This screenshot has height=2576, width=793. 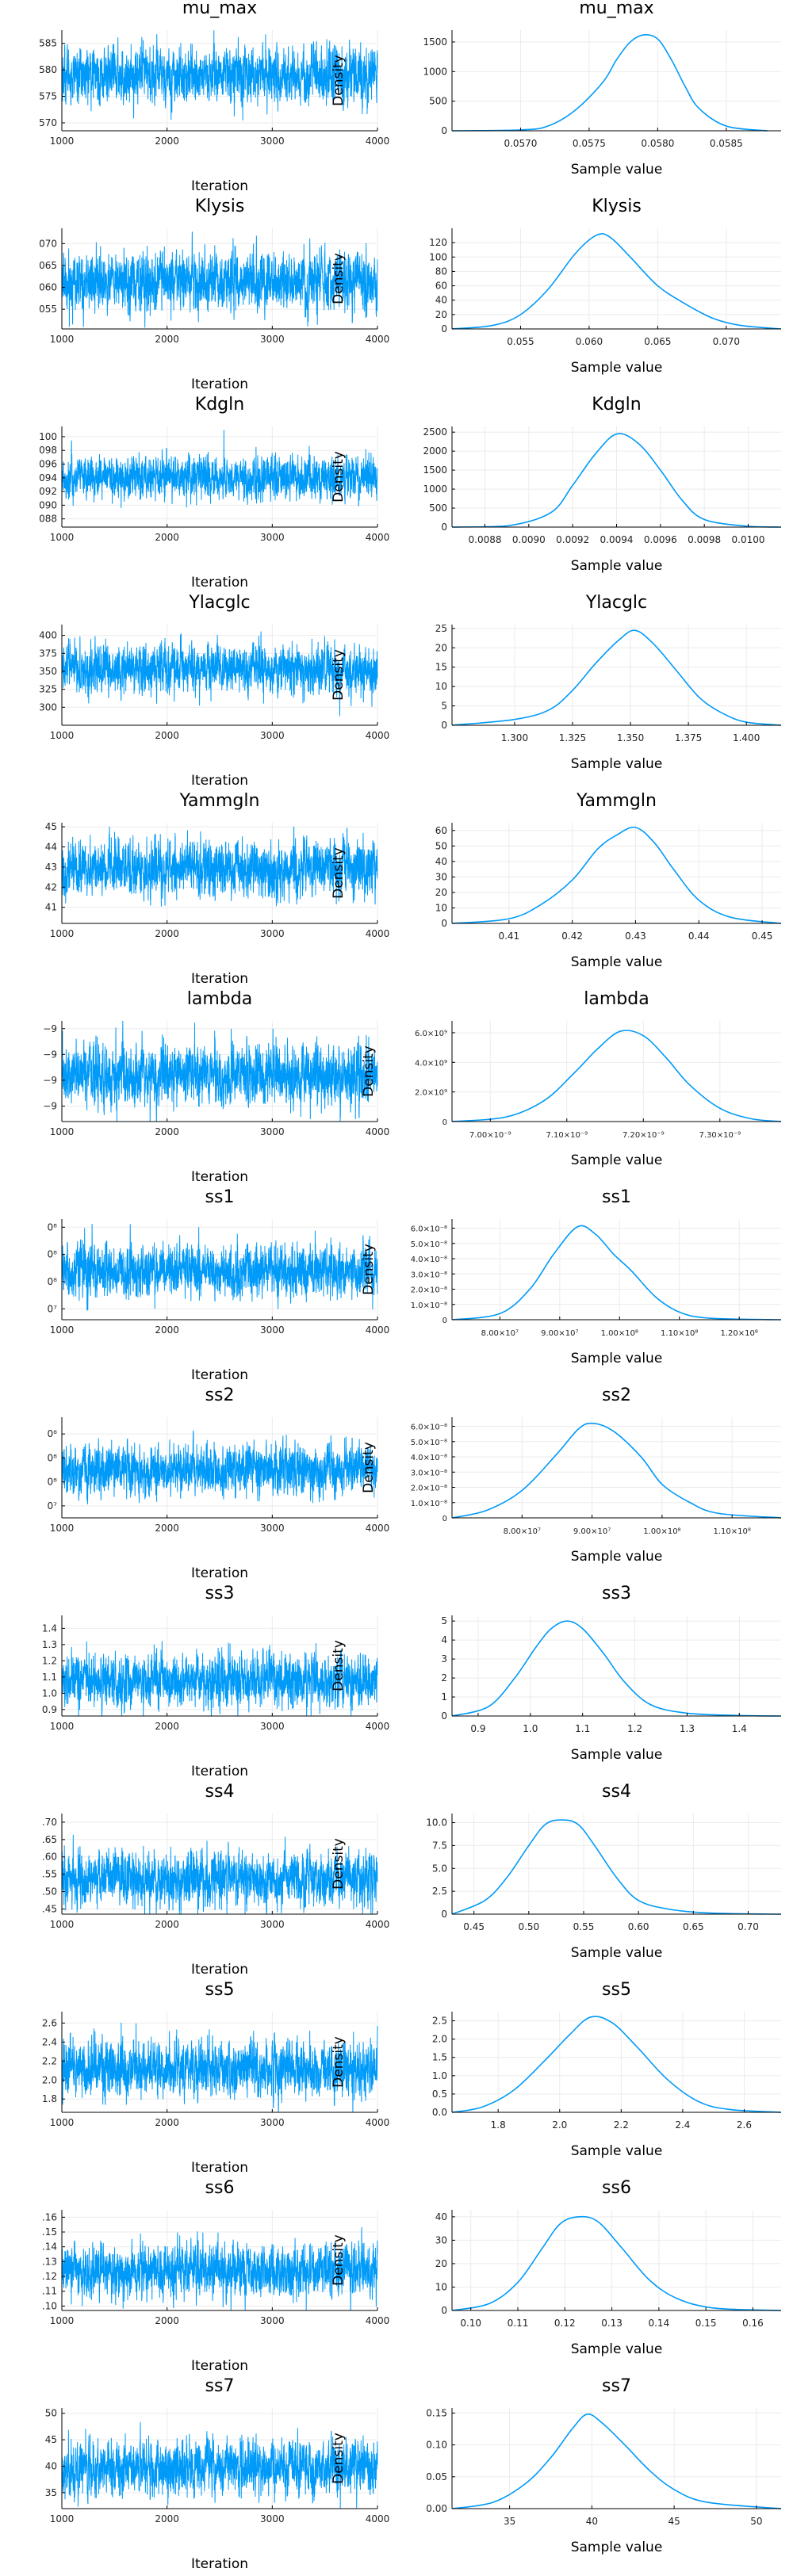 What do you see at coordinates (441, 667) in the screenshot?
I see `density-y-tick-label: 15` at bounding box center [441, 667].